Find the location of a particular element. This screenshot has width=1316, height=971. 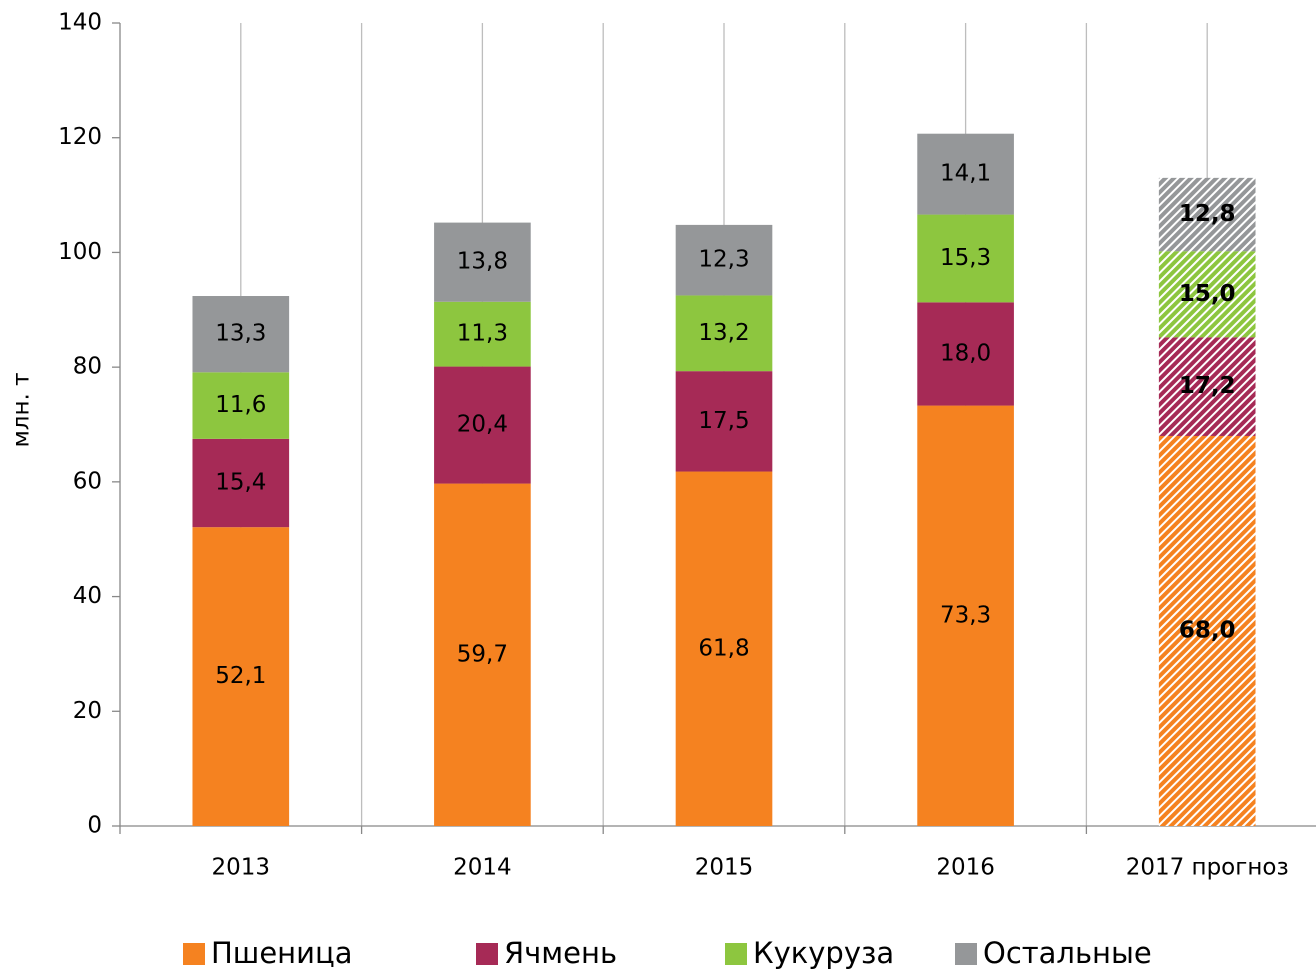

y-tick-label: 80 is located at coordinates (87, 367).